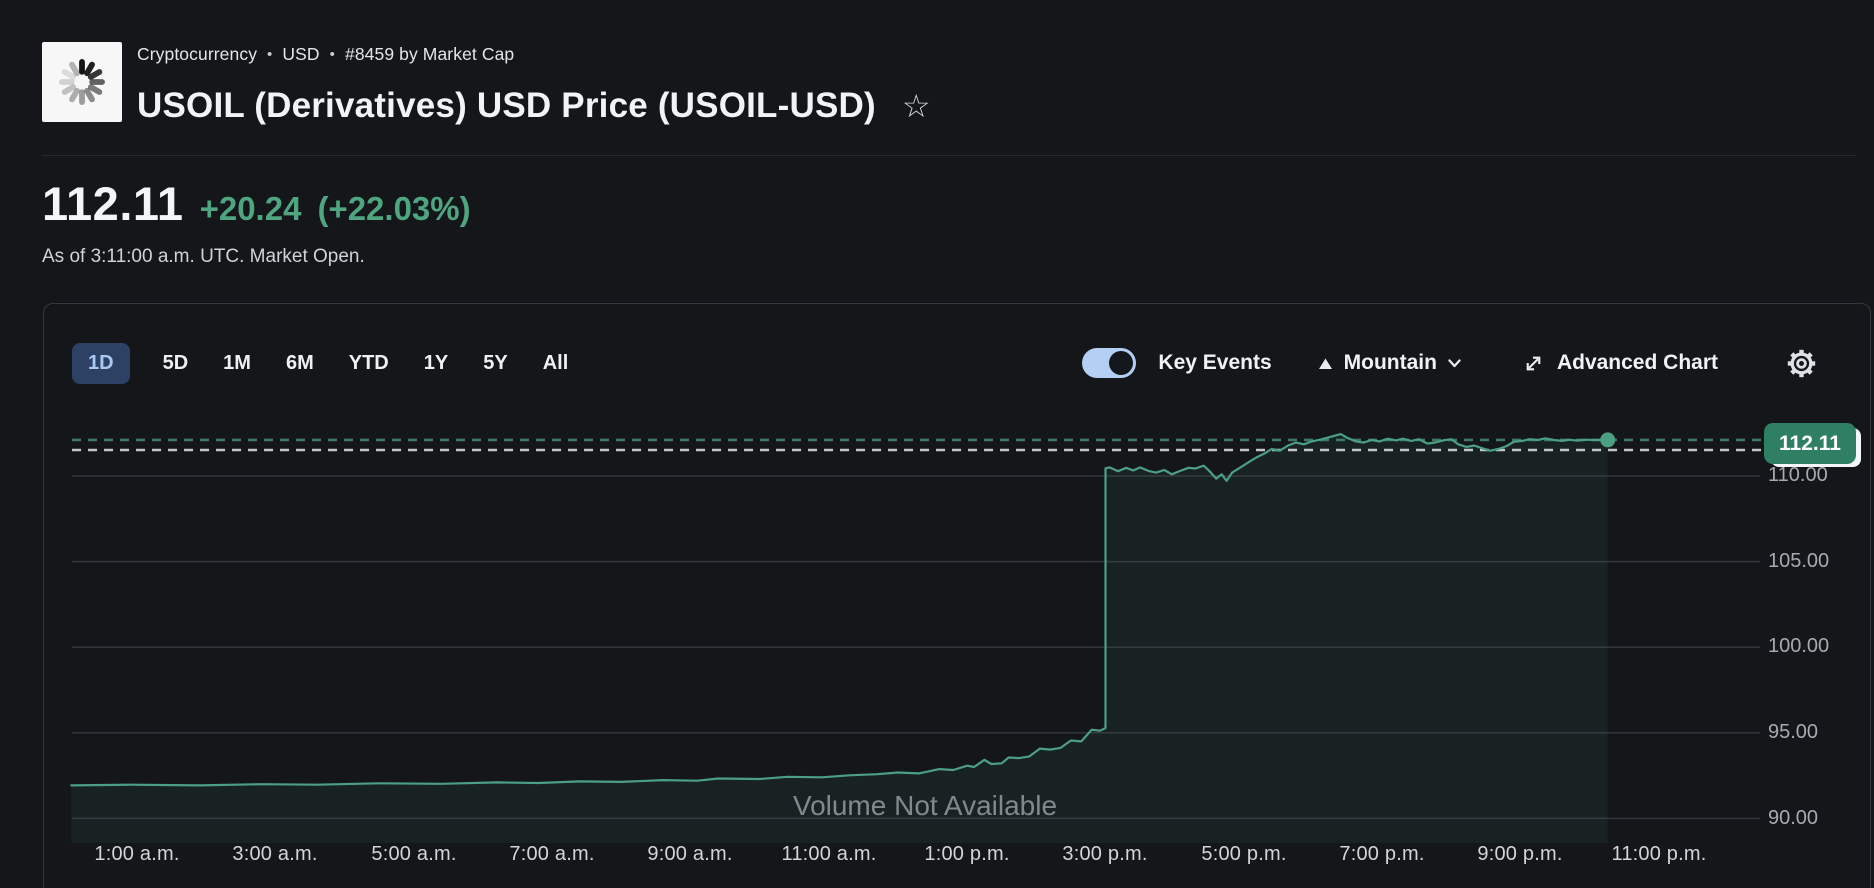 This screenshot has width=1874, height=888. I want to click on breadcrumb-segment: #8459 by Market Cap, so click(430, 54).